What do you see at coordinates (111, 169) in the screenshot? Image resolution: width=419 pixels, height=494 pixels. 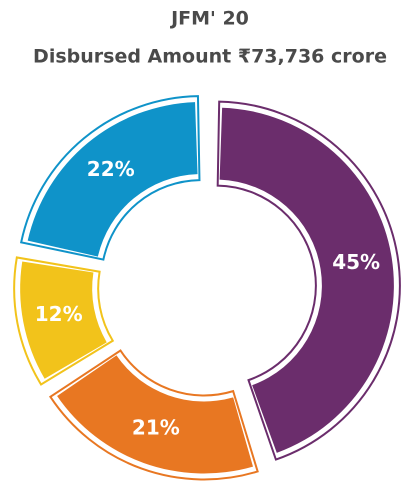 I see `data-label: 22%` at bounding box center [111, 169].